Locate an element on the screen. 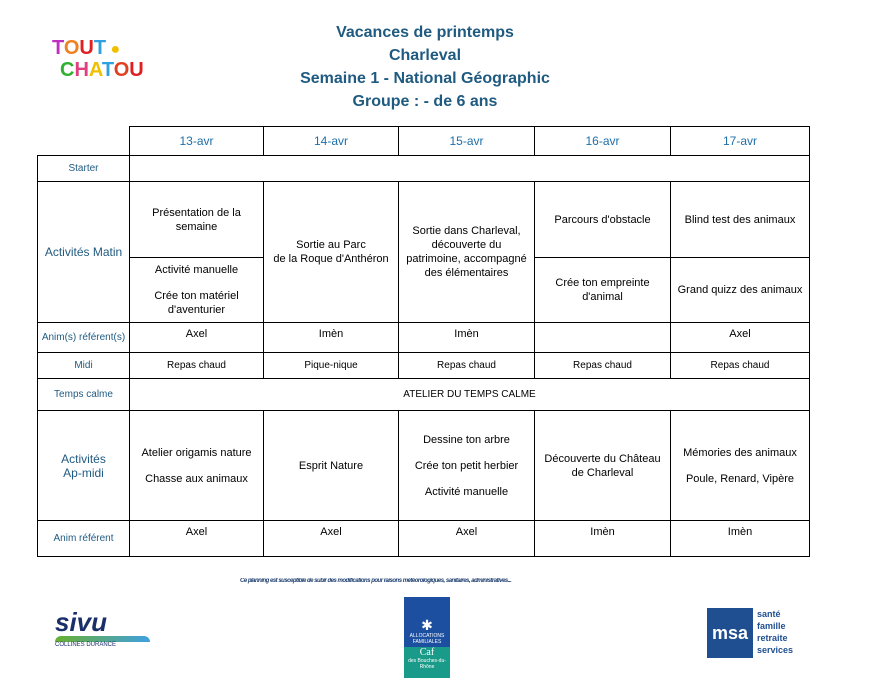 The image size is (869, 688). date-header: 15-avr is located at coordinates (466, 141).